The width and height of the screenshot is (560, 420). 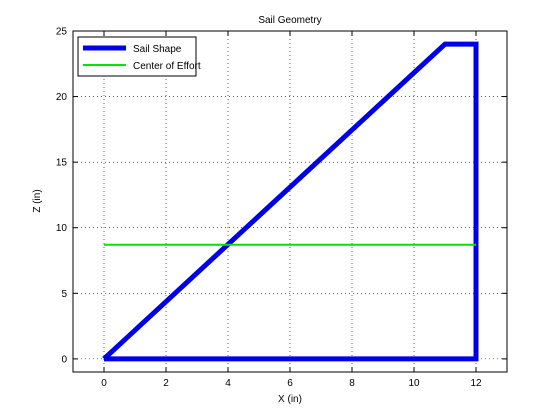 What do you see at coordinates (62, 97) in the screenshot?
I see `y-tick-label: 20` at bounding box center [62, 97].